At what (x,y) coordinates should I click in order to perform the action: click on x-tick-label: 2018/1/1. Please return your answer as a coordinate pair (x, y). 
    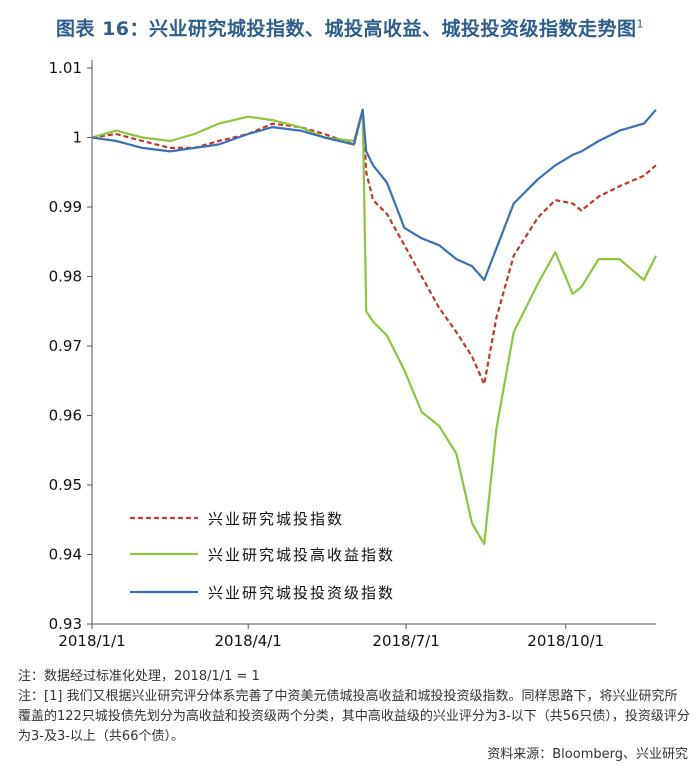
    Looking at the image, I should click on (91, 641).